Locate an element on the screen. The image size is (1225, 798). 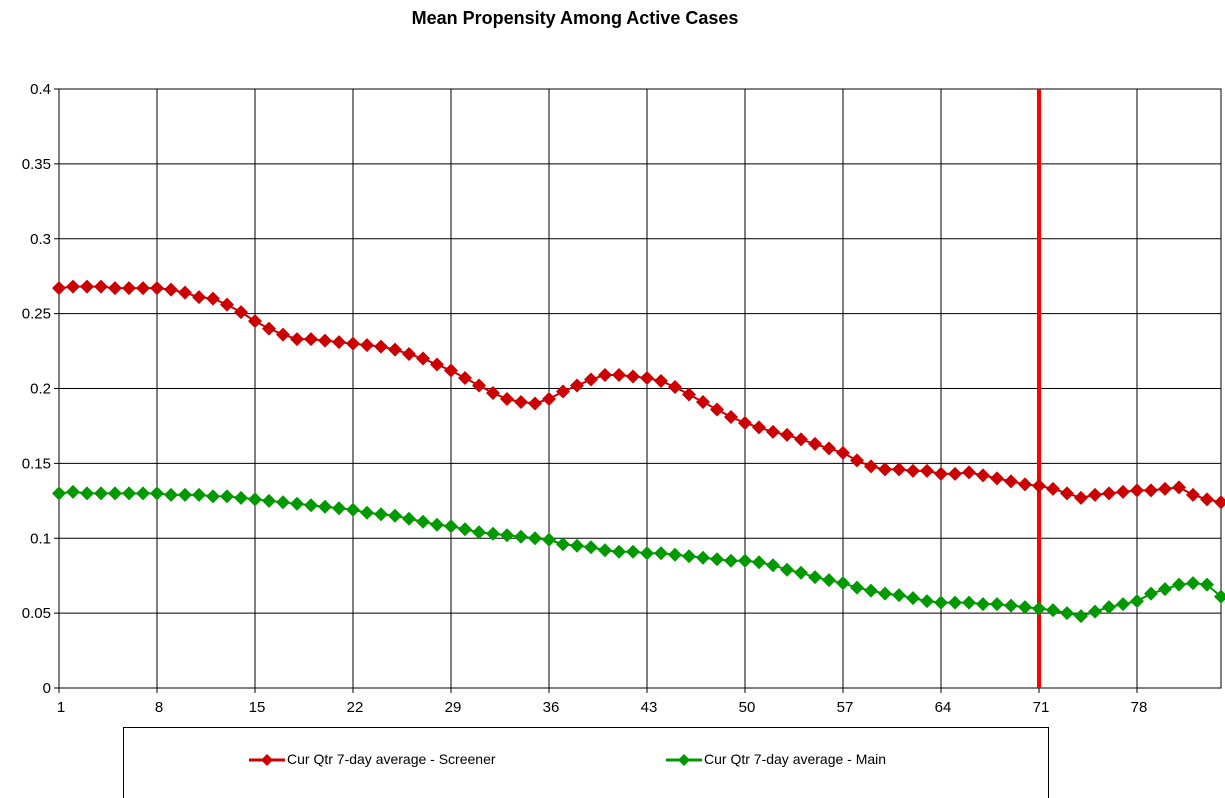
x-tick-label: 64 is located at coordinates (943, 707).